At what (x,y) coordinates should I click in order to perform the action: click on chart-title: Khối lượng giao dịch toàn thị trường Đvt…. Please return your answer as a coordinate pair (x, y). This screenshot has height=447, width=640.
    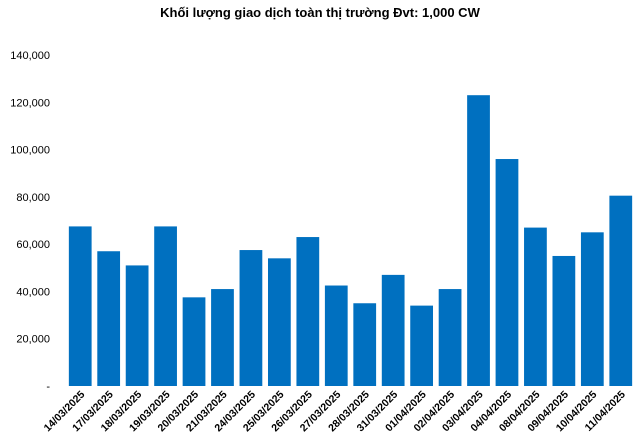
    Looking at the image, I should click on (320, 12).